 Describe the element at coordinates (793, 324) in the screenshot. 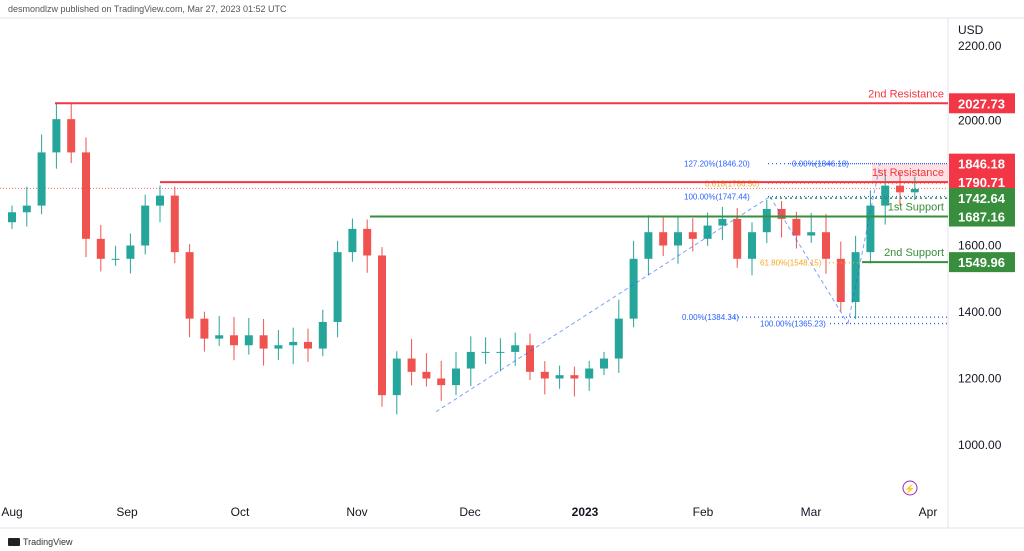

I see `fib-label: 100.00%(1365.23)` at that location.